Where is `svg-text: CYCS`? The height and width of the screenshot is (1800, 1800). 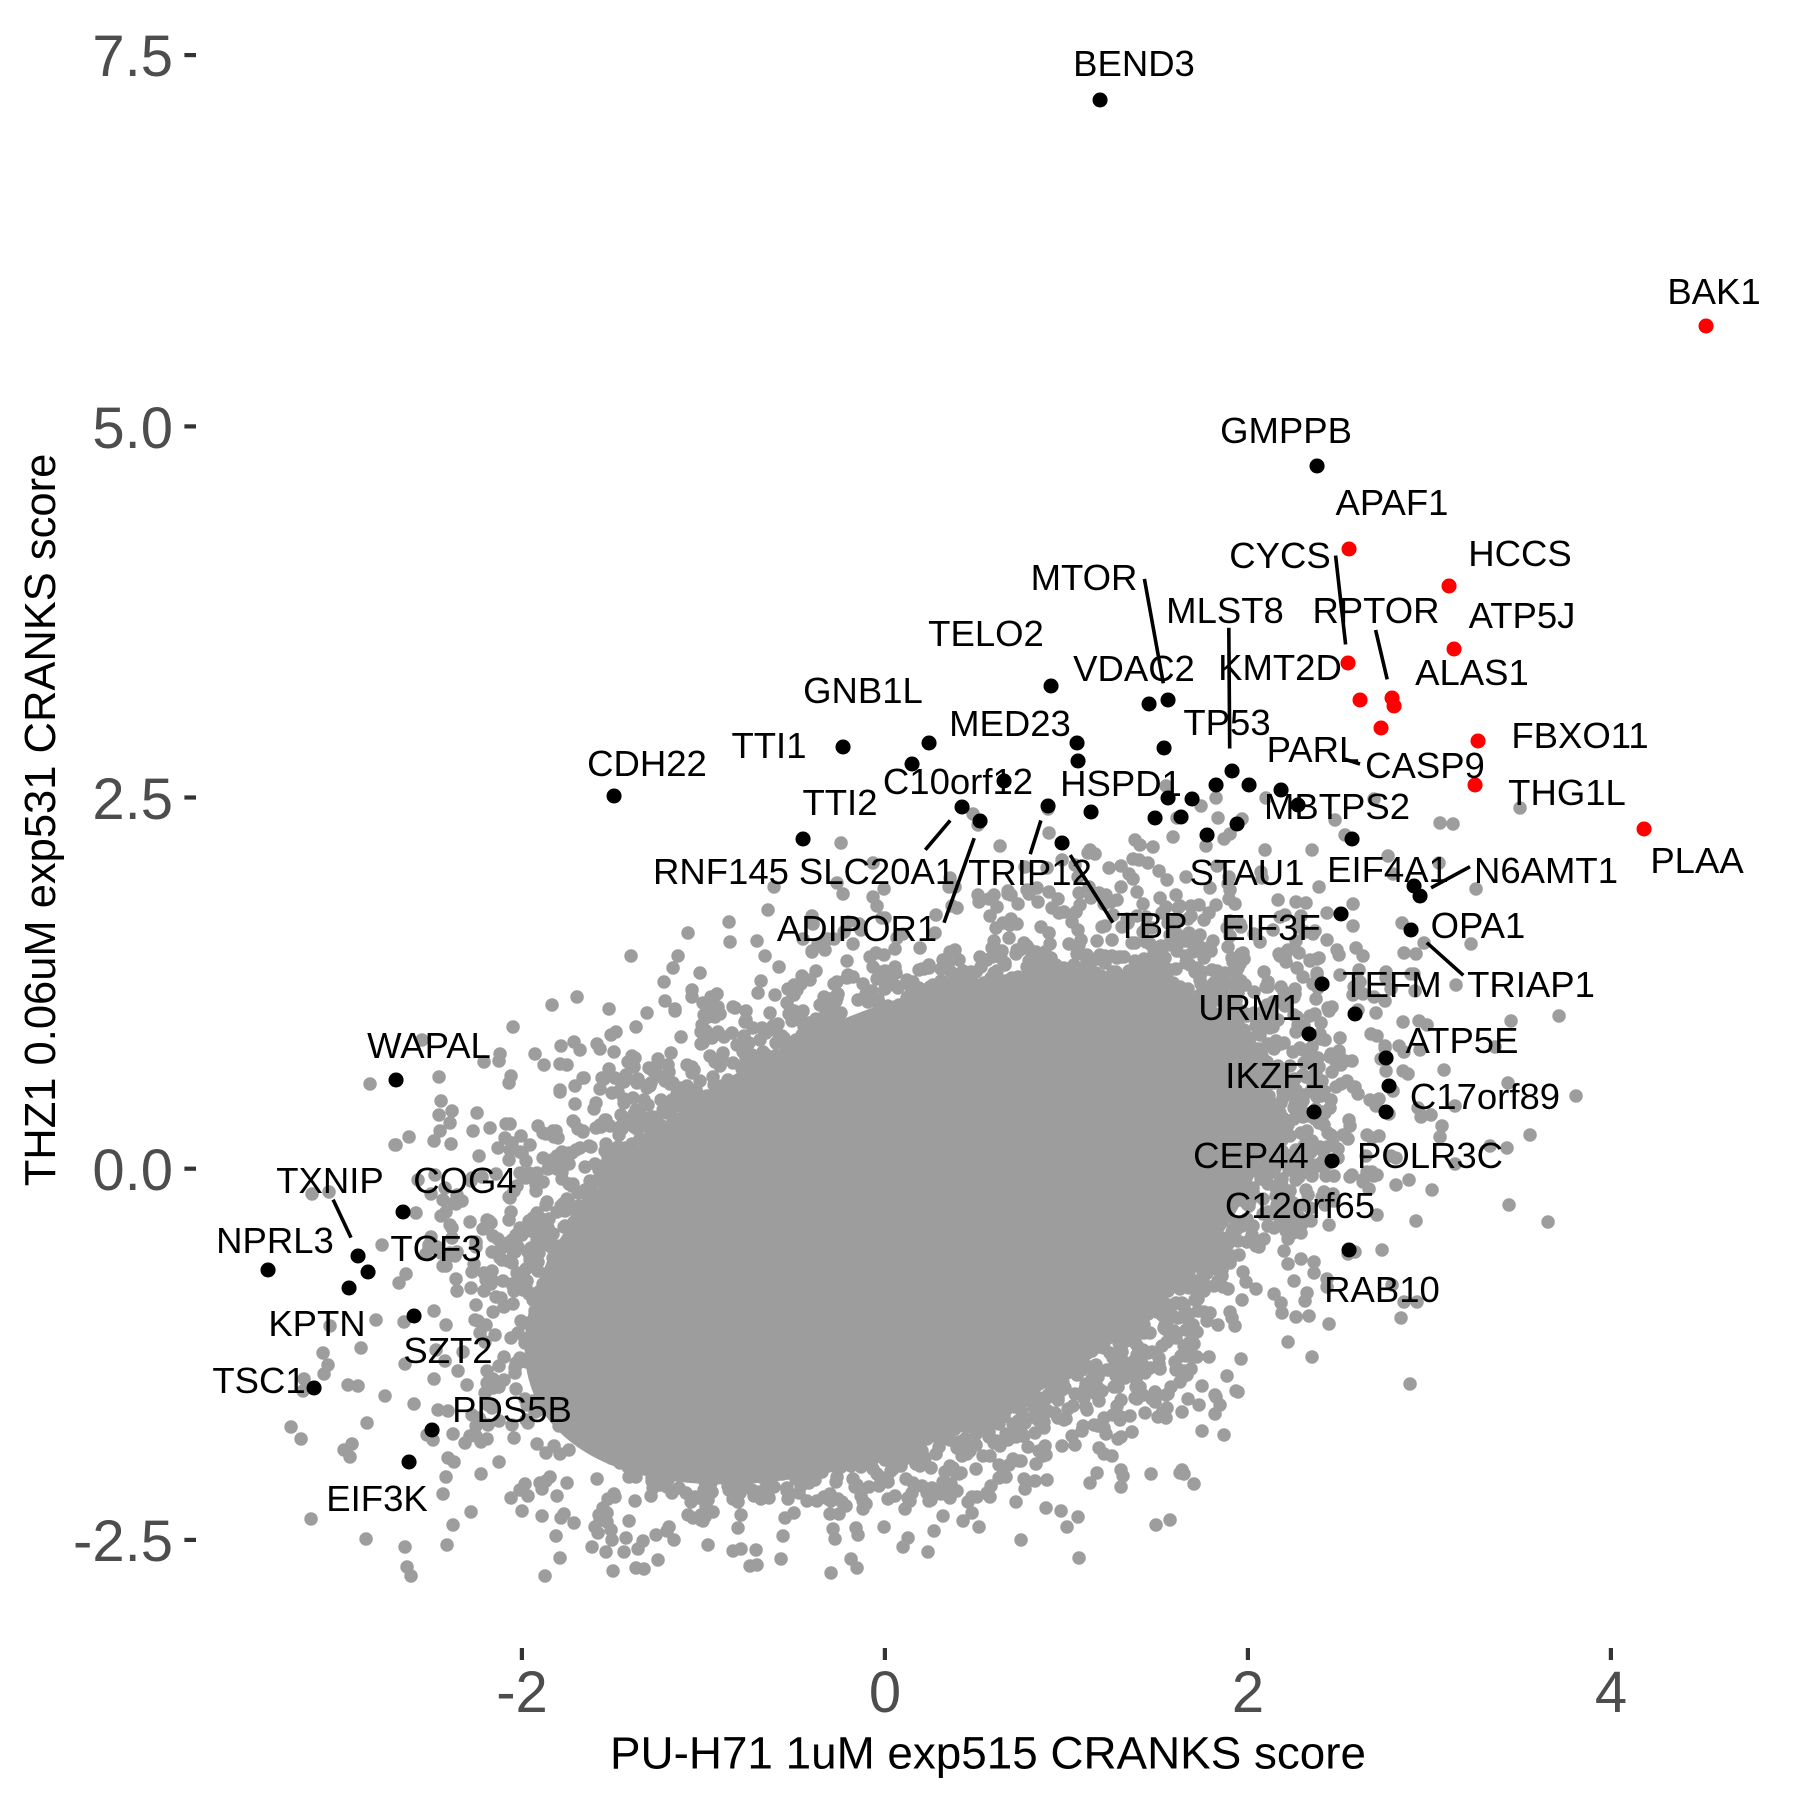 svg-text: CYCS is located at coordinates (1279, 555).